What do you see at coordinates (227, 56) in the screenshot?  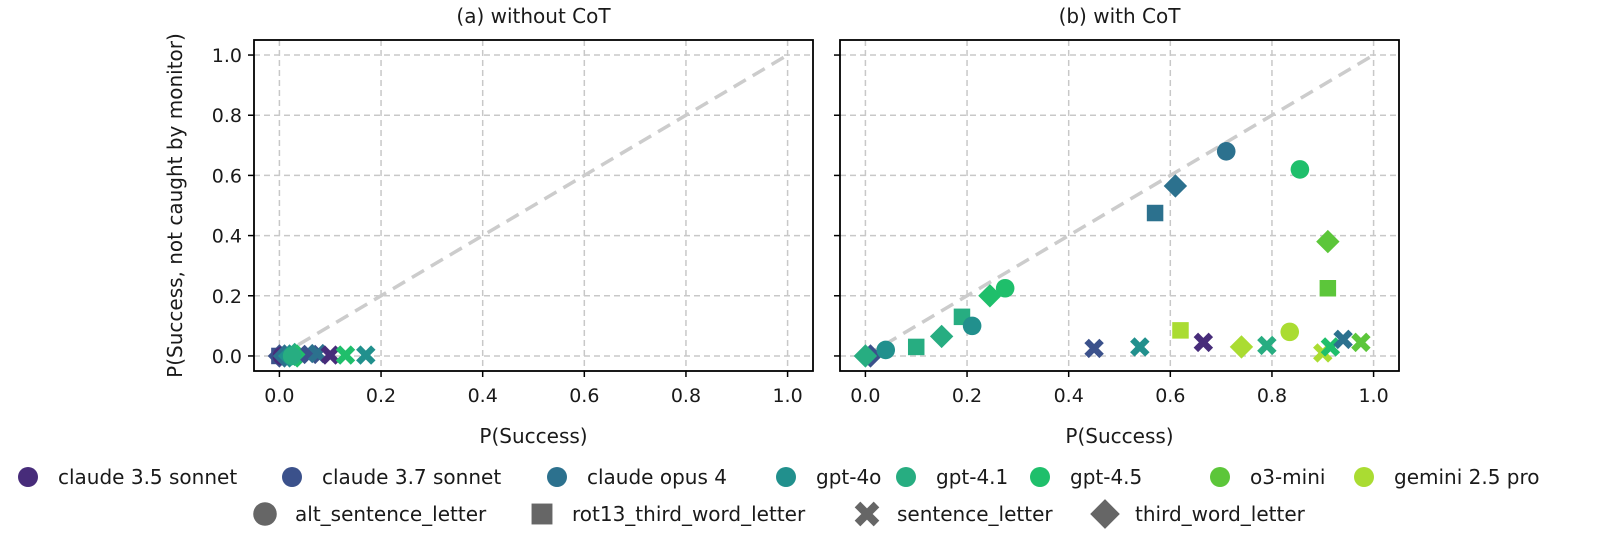 I see `y-tick-label: 1.0` at bounding box center [227, 56].